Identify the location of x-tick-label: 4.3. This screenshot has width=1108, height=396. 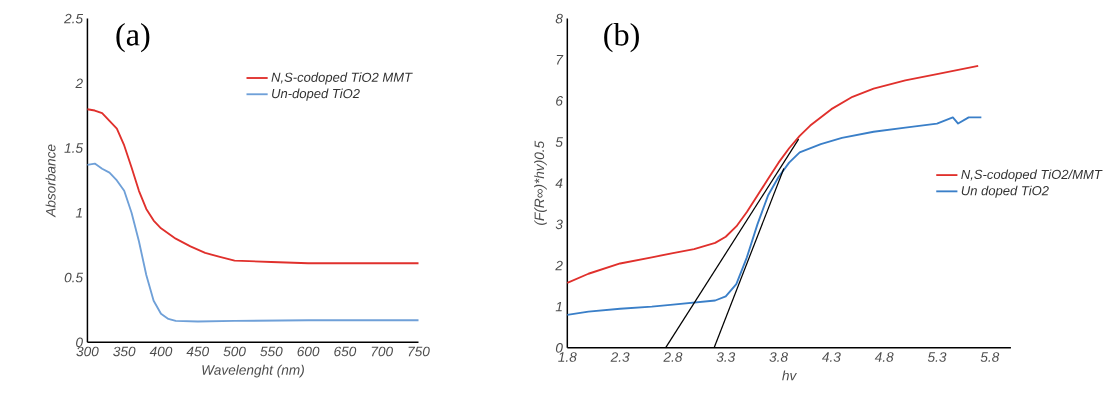
(831, 357).